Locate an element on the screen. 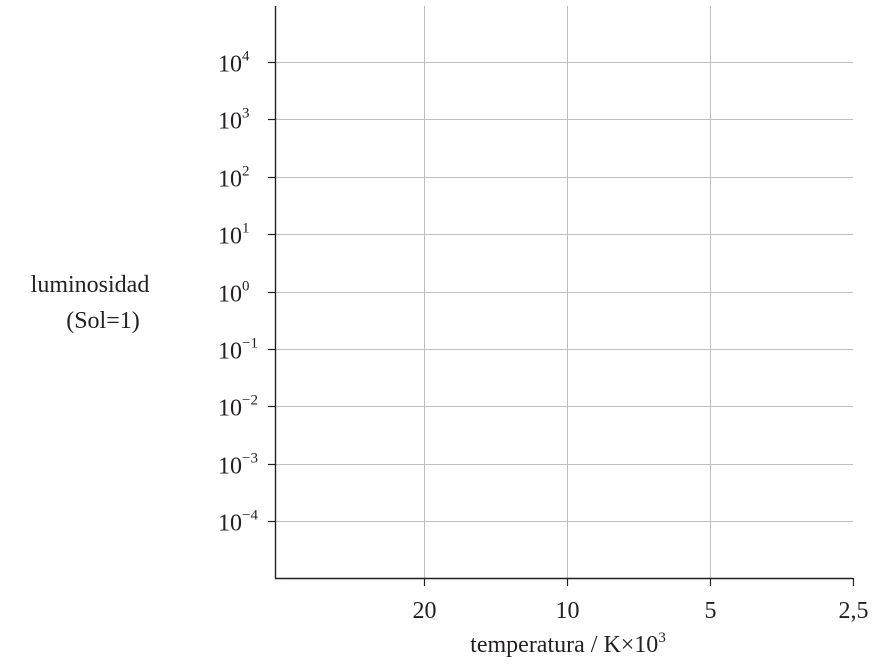  x-tick-label: 10 is located at coordinates (568, 611).